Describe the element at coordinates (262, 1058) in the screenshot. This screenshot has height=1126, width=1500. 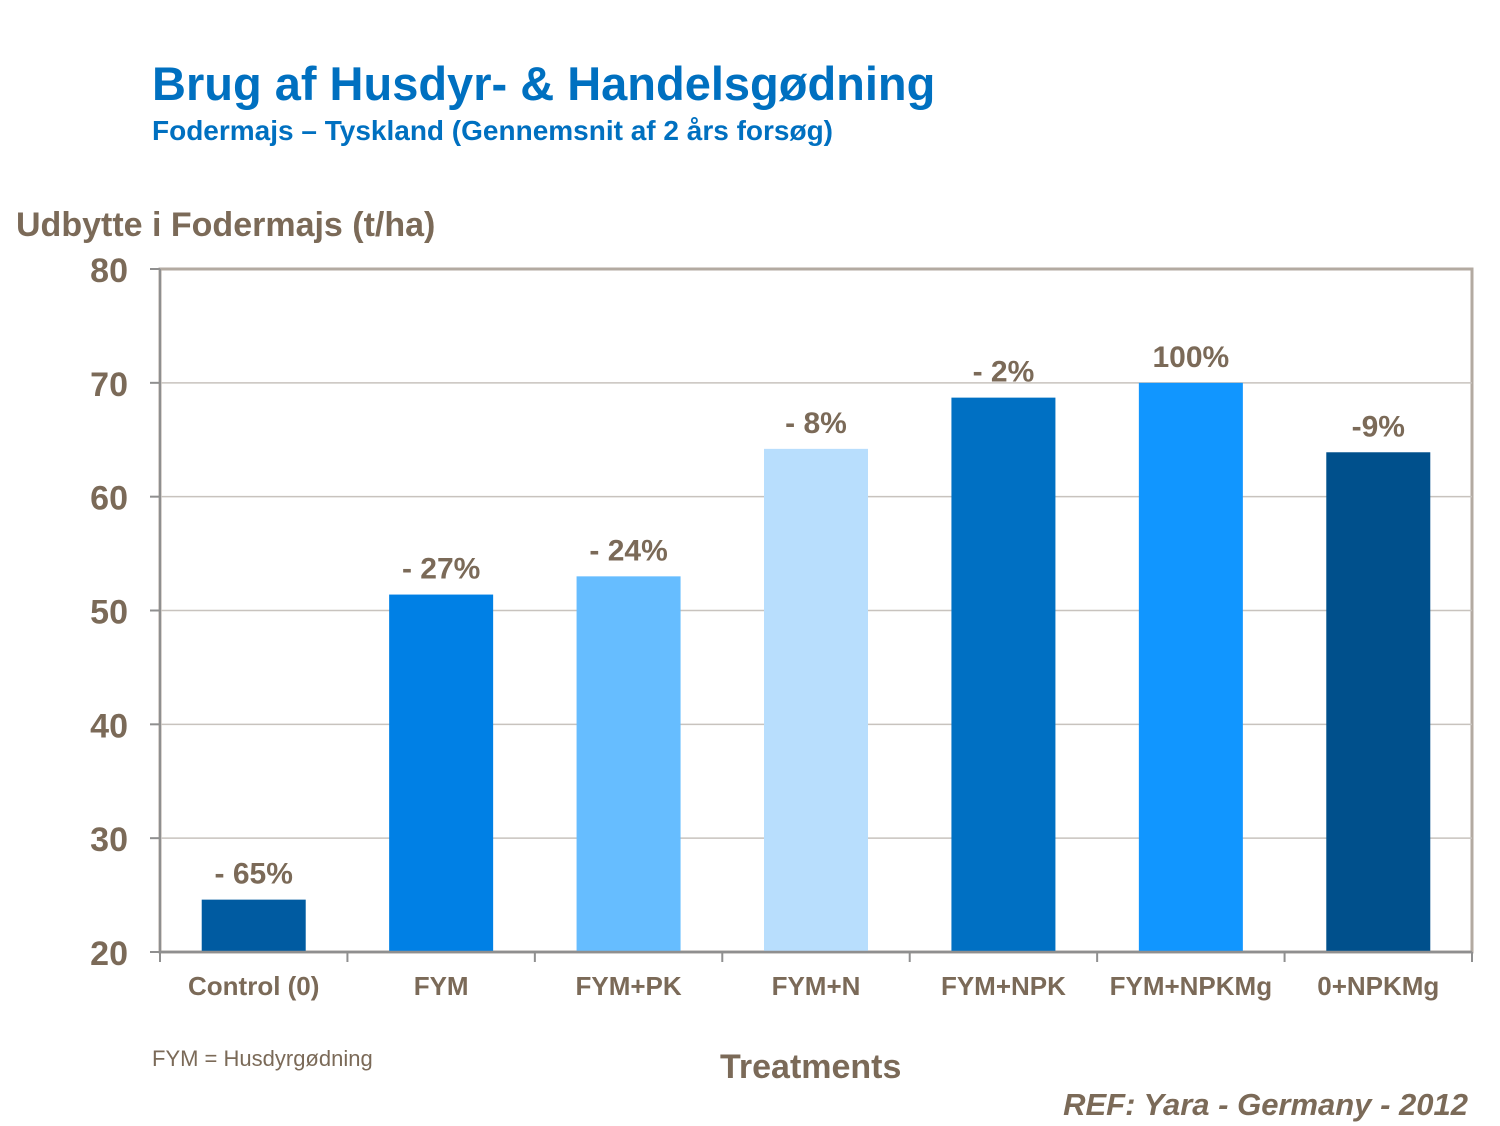
I see `footnote: FYM = Husdyrgødning` at that location.